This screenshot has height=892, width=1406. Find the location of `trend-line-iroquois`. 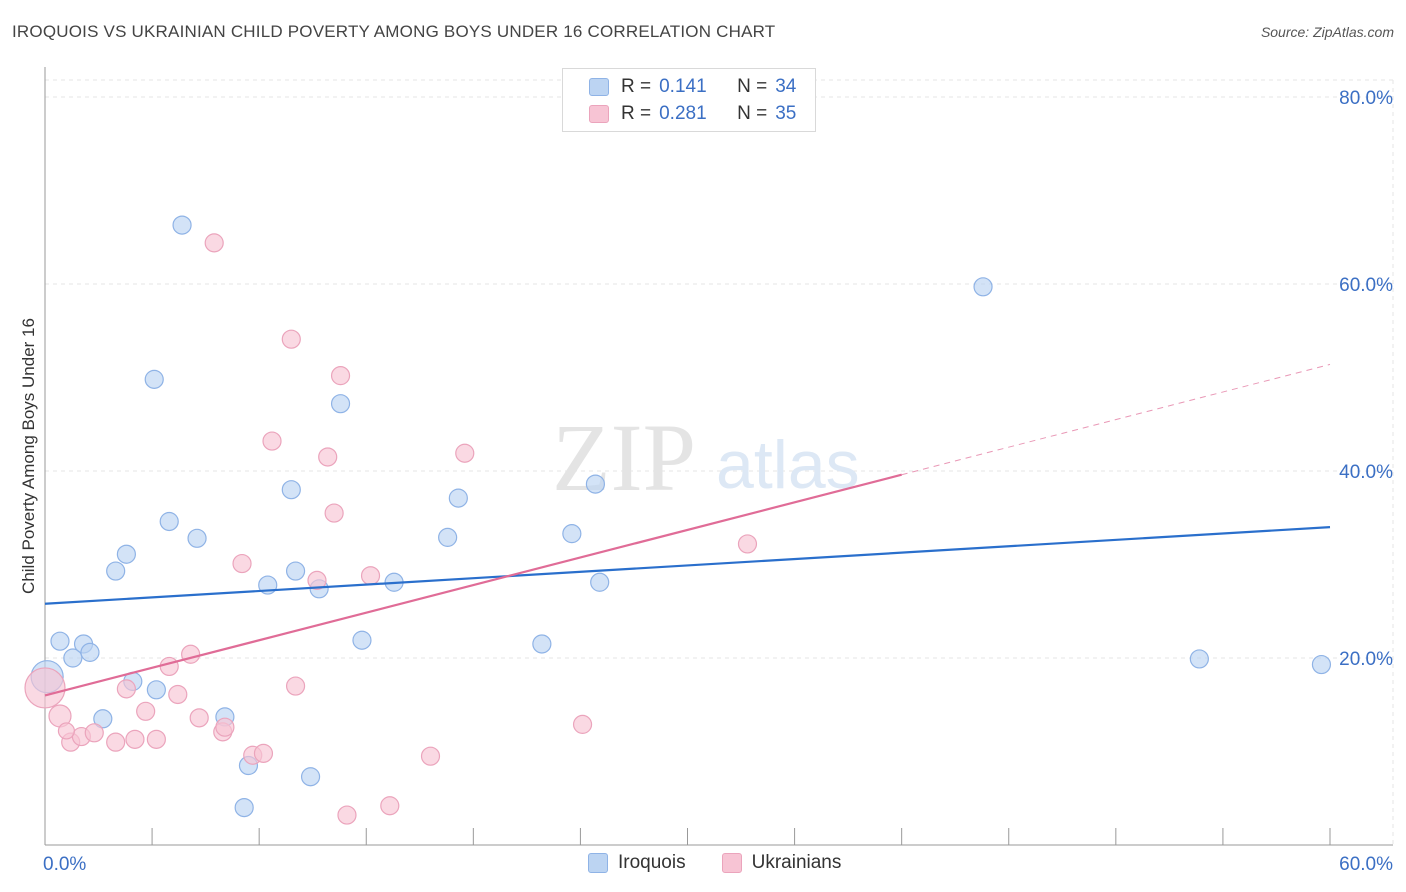

trend-line-iroquois is located at coordinates (687, 565).